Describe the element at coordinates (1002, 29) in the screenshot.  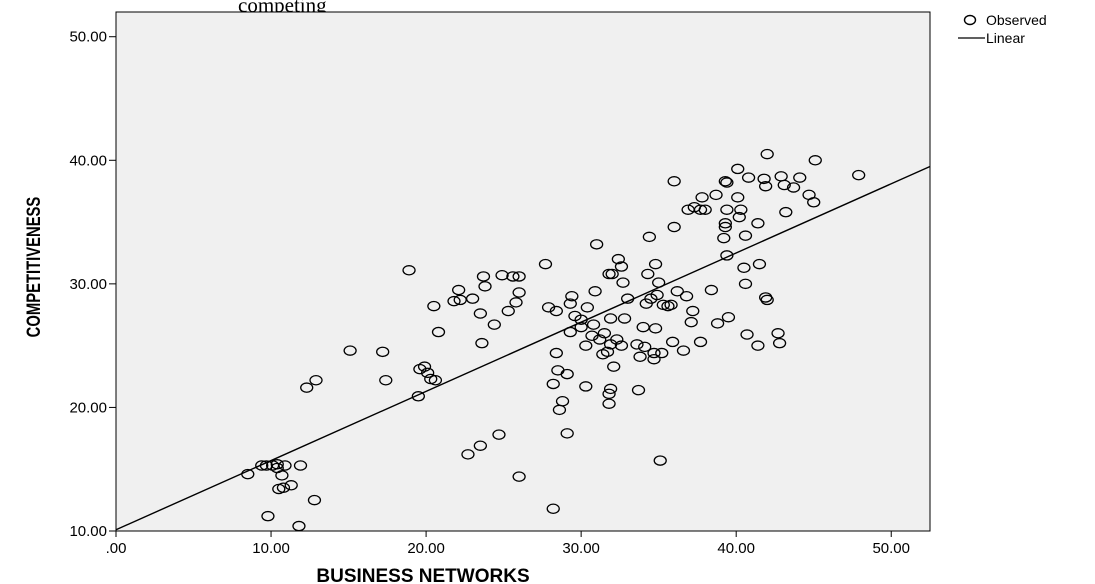
I see `legend: Observed Linear` at that location.